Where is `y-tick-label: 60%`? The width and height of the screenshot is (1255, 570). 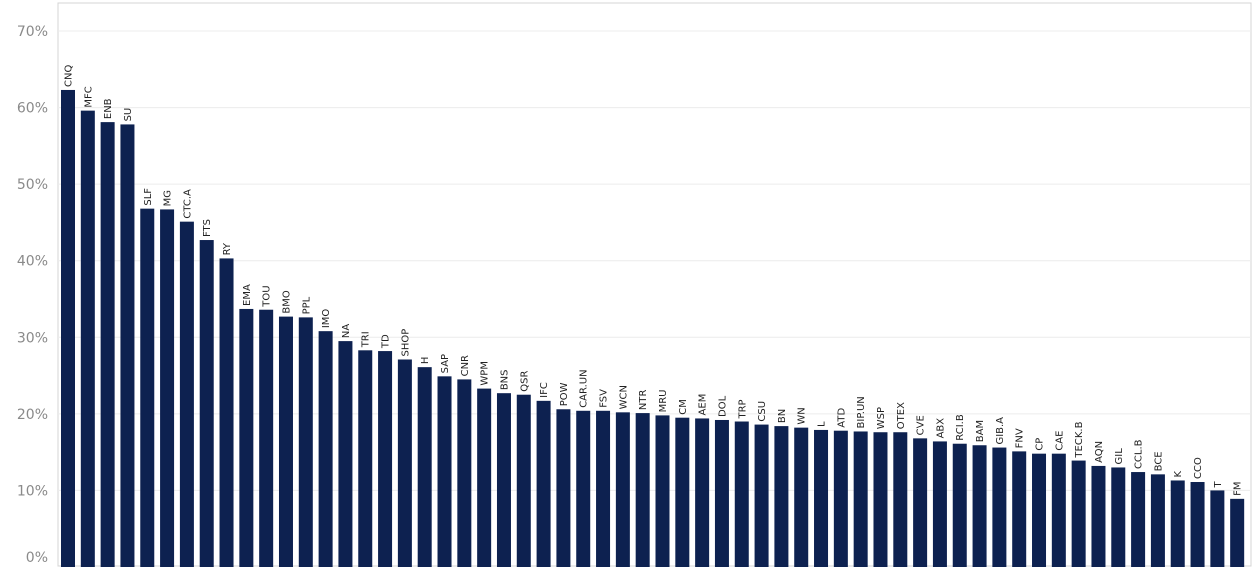
y-tick-label: 60% is located at coordinates (32, 109).